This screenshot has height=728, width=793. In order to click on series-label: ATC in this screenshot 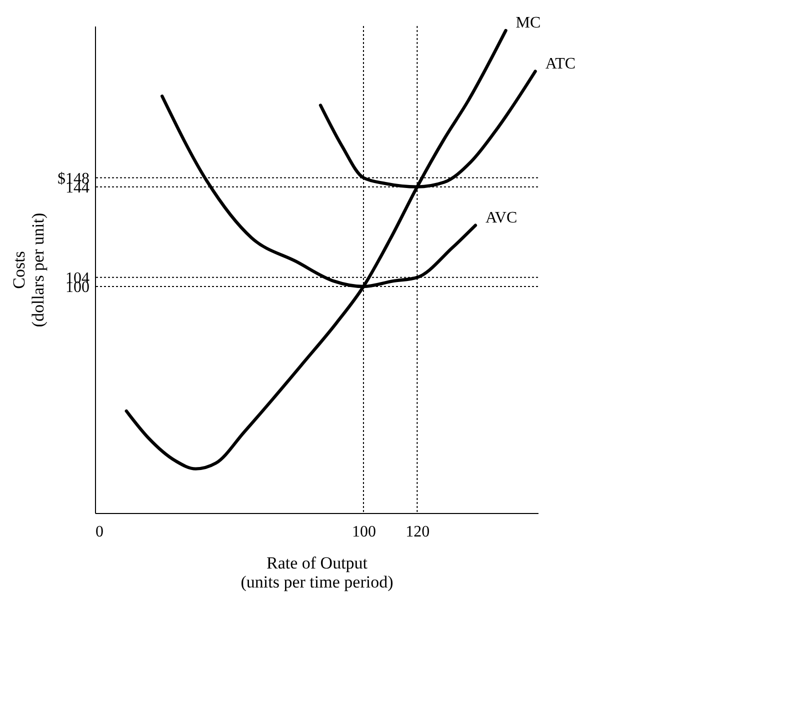, I will do `click(560, 63)`.